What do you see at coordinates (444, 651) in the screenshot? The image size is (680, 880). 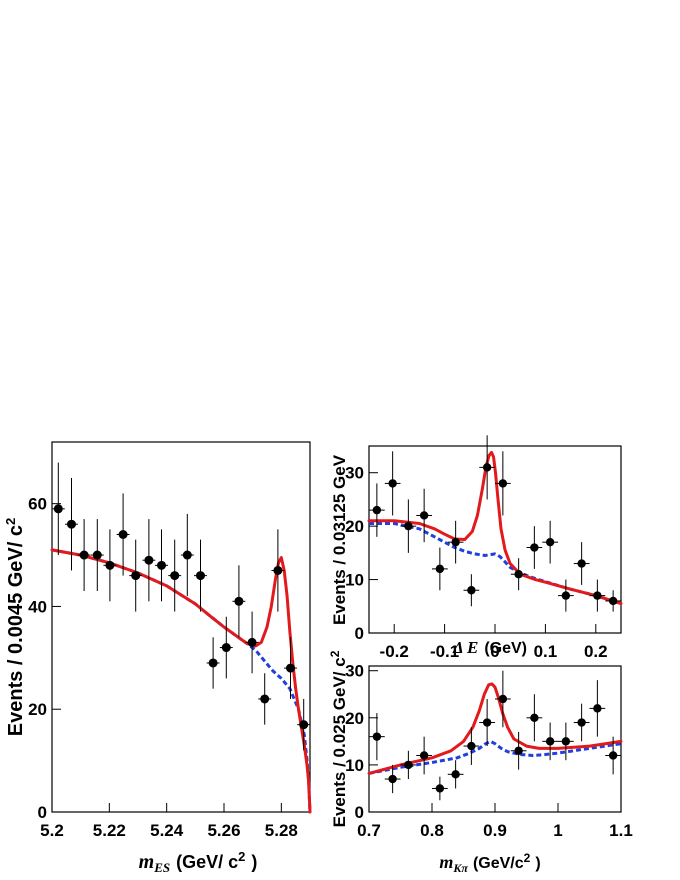 I see `delta-e-x-tick-label: -0.1` at bounding box center [444, 651].